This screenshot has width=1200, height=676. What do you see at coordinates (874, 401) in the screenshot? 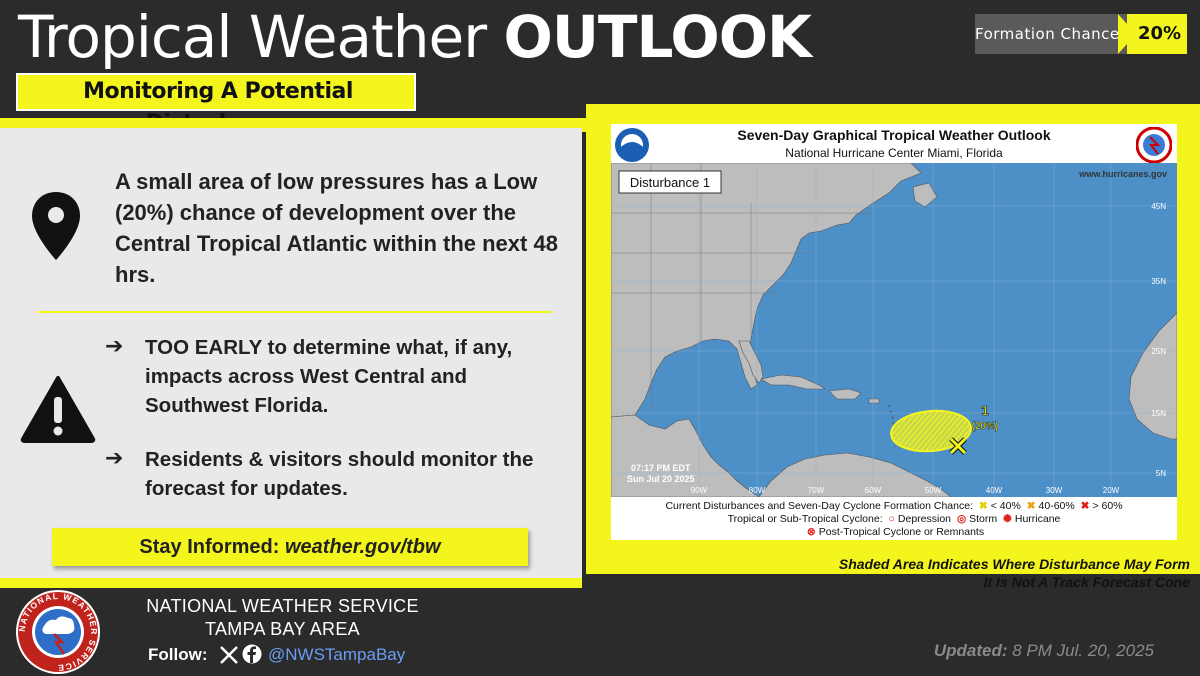
I see `puerto-rico-landmass` at bounding box center [874, 401].